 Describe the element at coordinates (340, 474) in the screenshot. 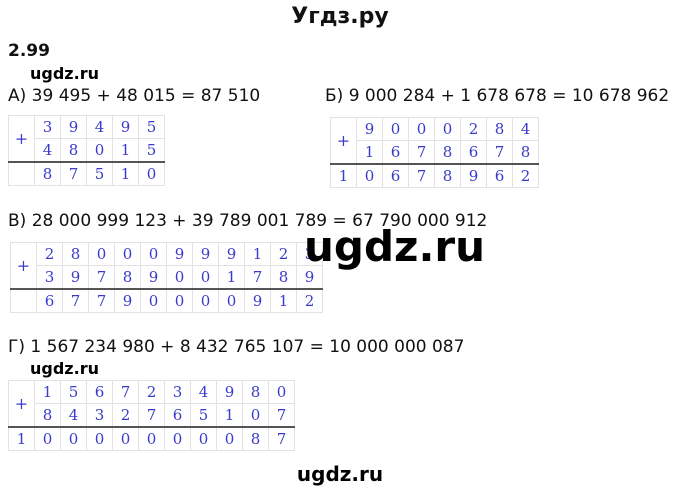

I see `watermark-bottom: ugdz.ru` at that location.